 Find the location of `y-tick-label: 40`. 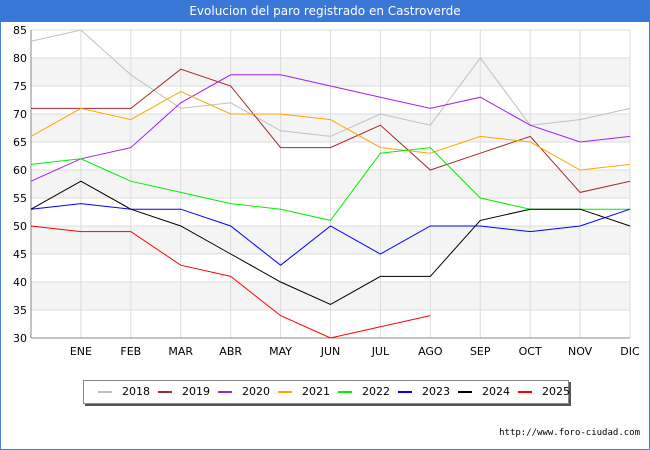

y-tick-label: 40 is located at coordinates (20, 282).